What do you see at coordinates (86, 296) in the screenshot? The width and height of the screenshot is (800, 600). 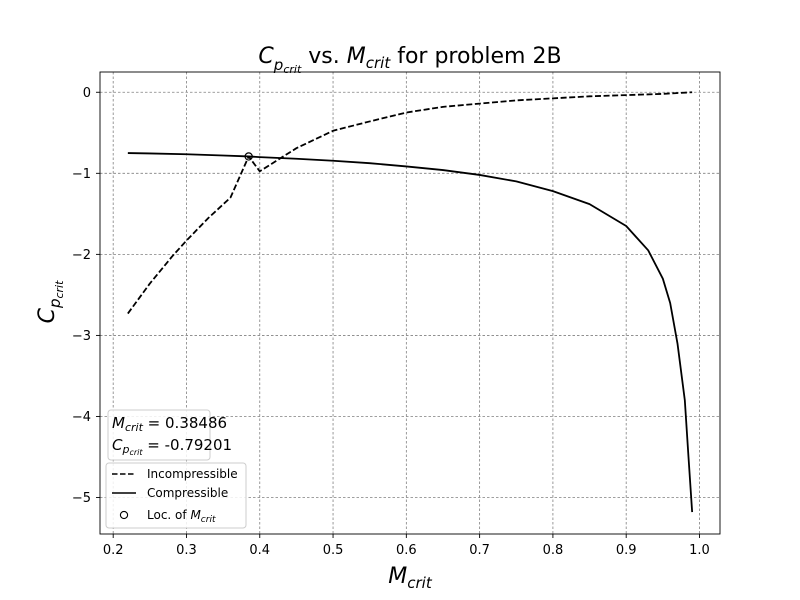 I see `y-ticks: 0 −1 −2 −3 −4 −5` at bounding box center [86, 296].